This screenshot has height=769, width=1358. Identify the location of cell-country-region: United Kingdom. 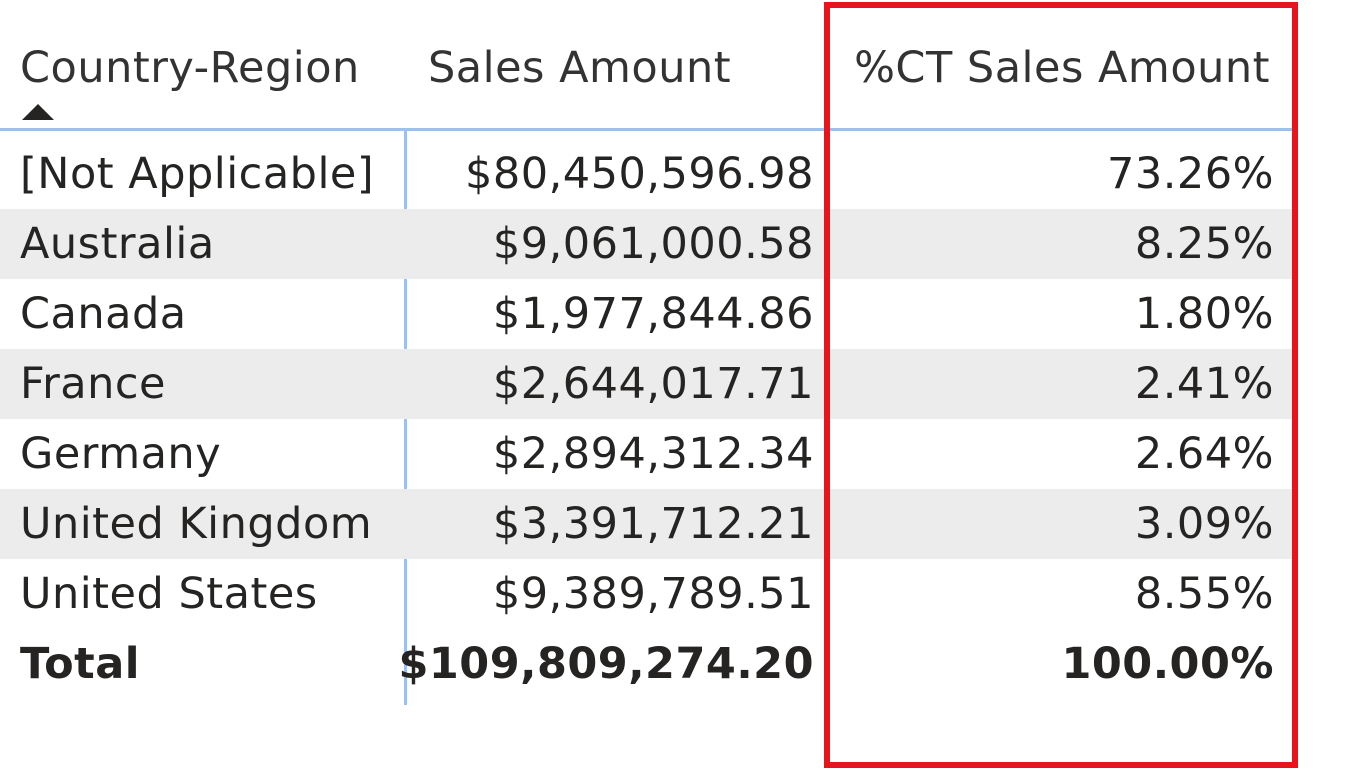
(196, 524).